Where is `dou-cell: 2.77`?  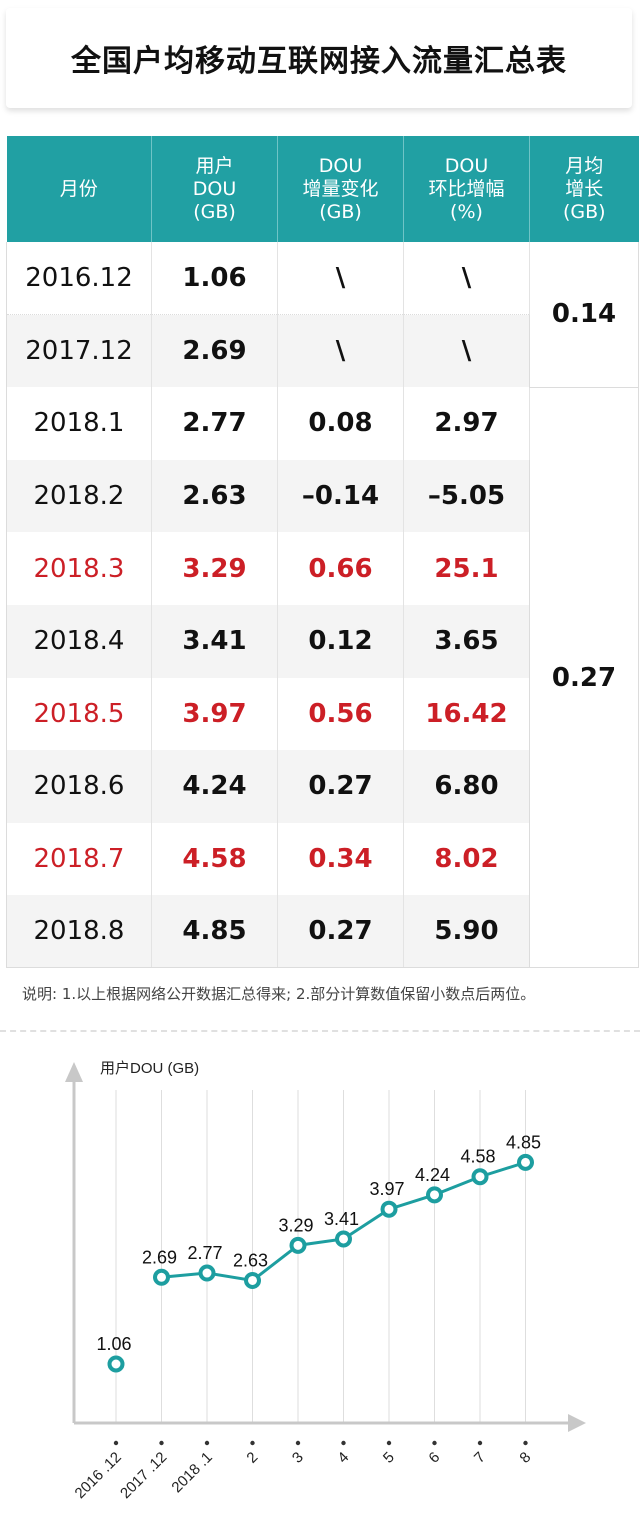
dou-cell: 2.77 is located at coordinates (214, 423).